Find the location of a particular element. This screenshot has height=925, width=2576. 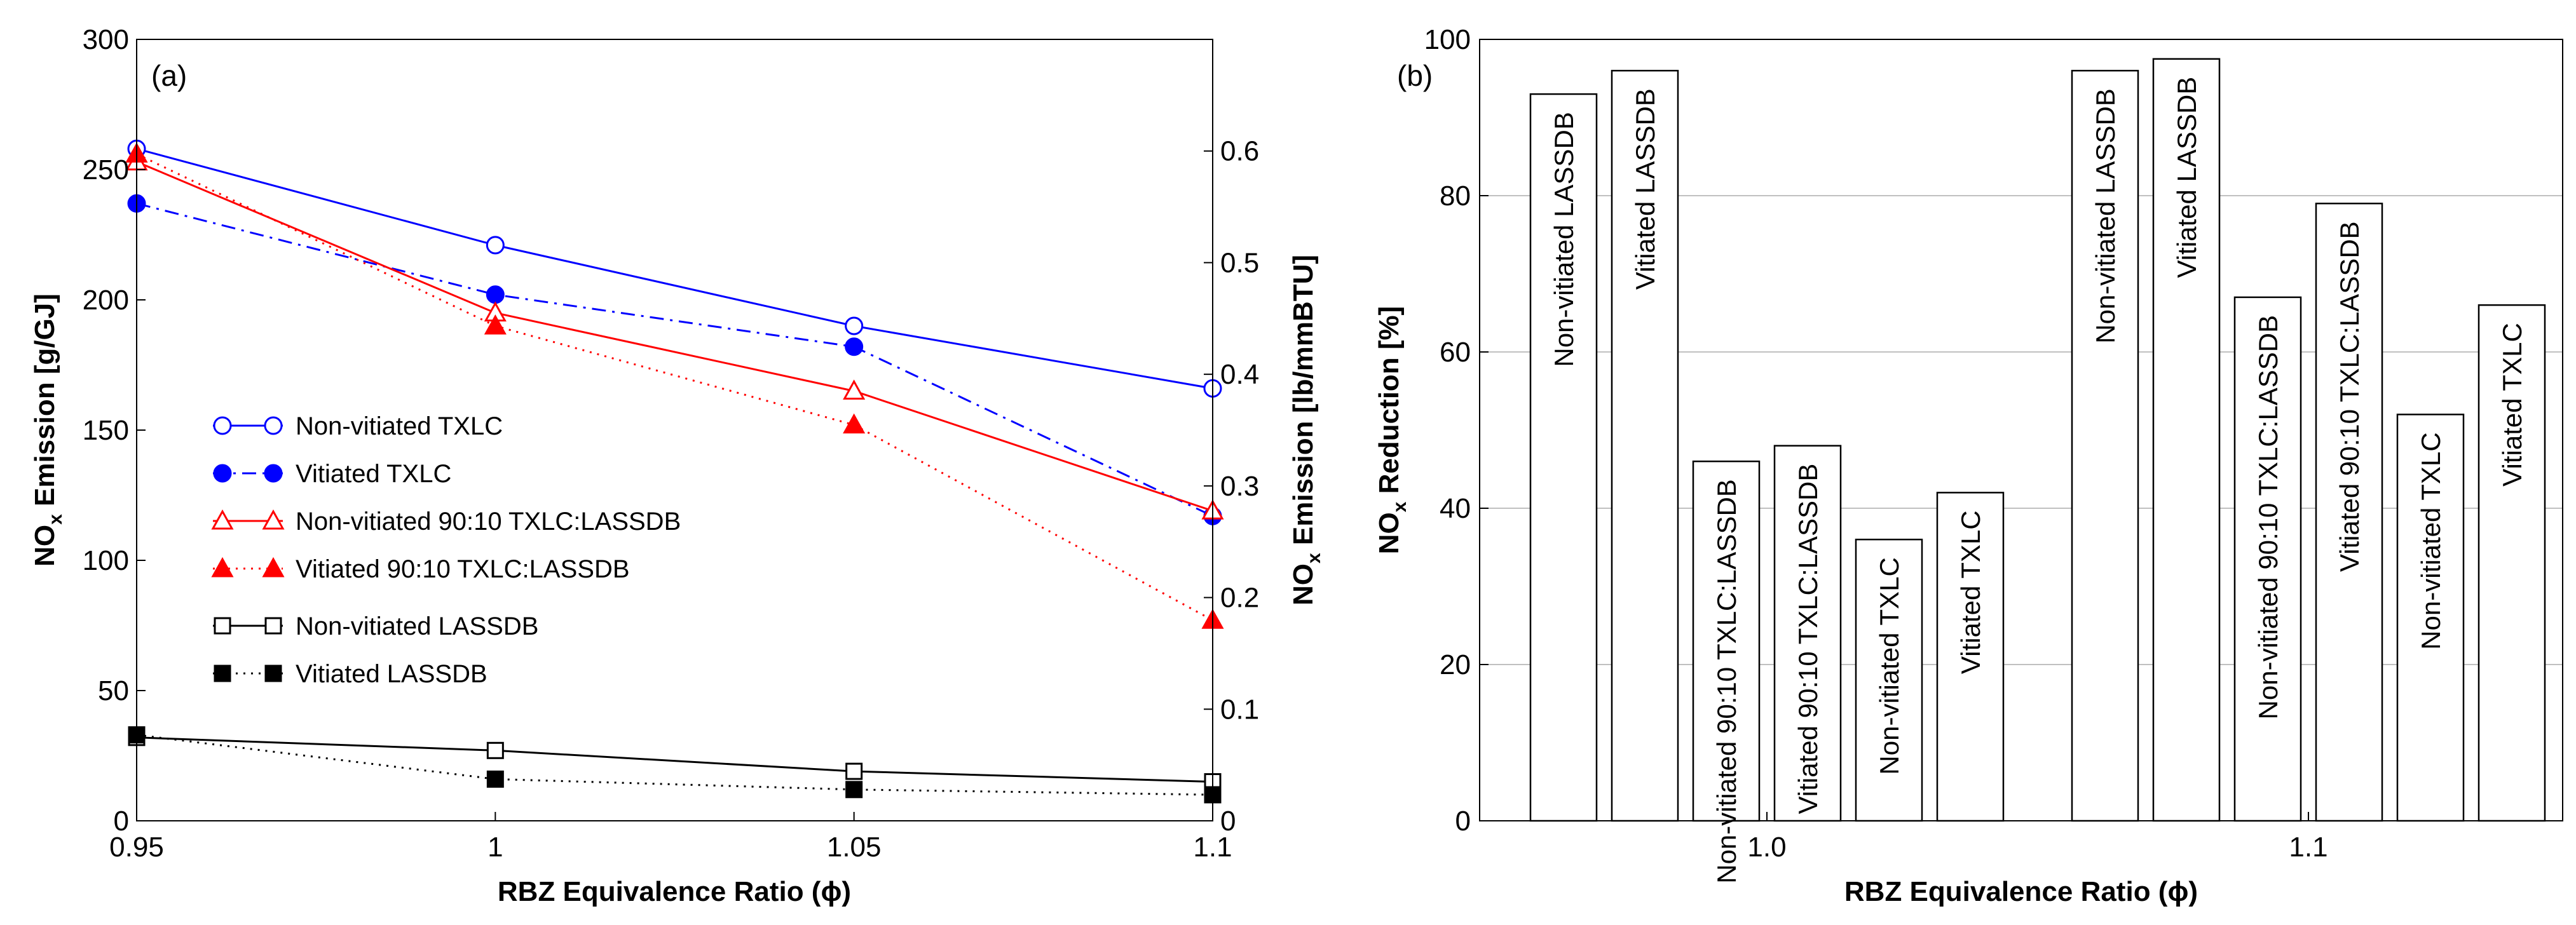

chart-a-panel-label: (a) is located at coordinates (169, 75).